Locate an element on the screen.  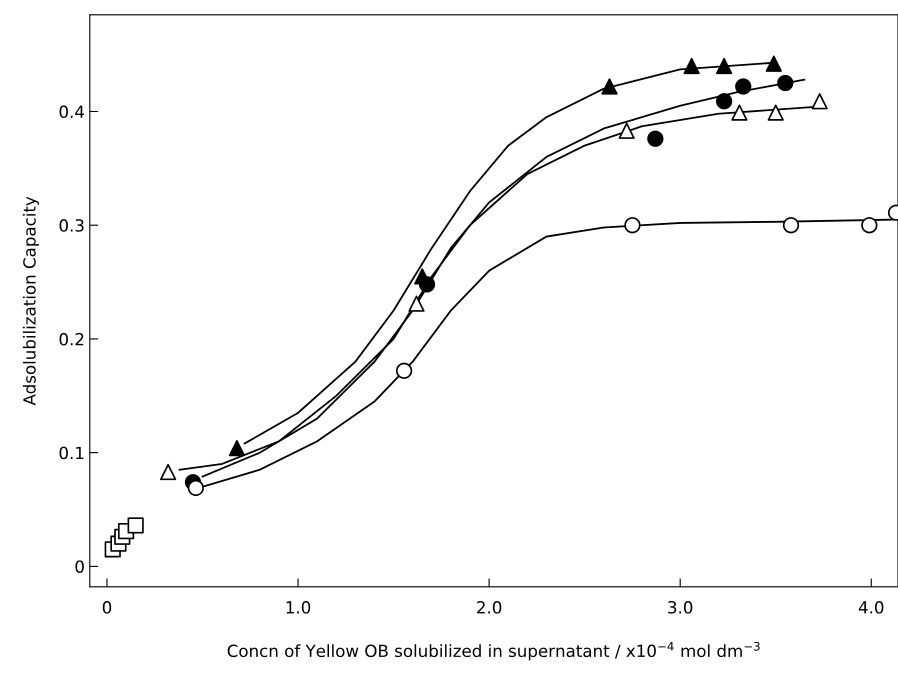
y-tick-label: 0.4 is located at coordinates (72, 111).